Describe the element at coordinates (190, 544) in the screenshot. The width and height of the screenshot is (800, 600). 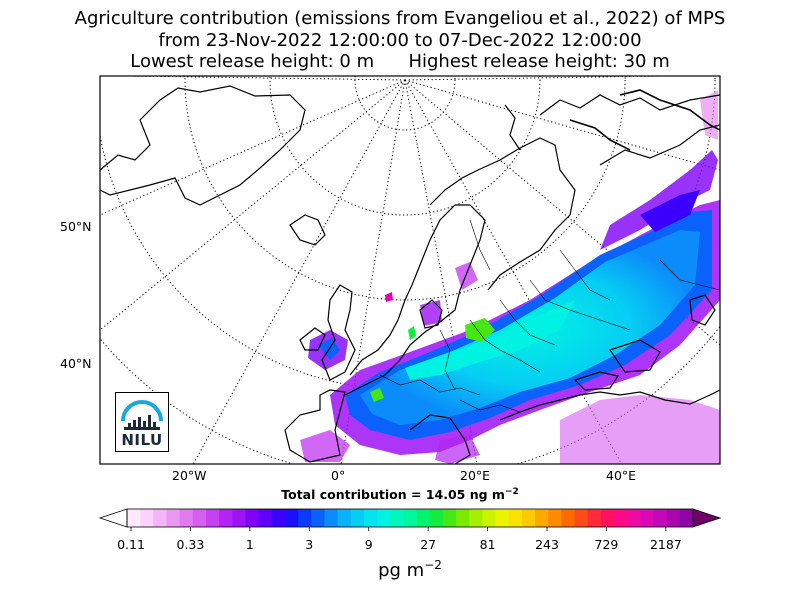
I see `colorbar-tick-label: 0.33` at that location.